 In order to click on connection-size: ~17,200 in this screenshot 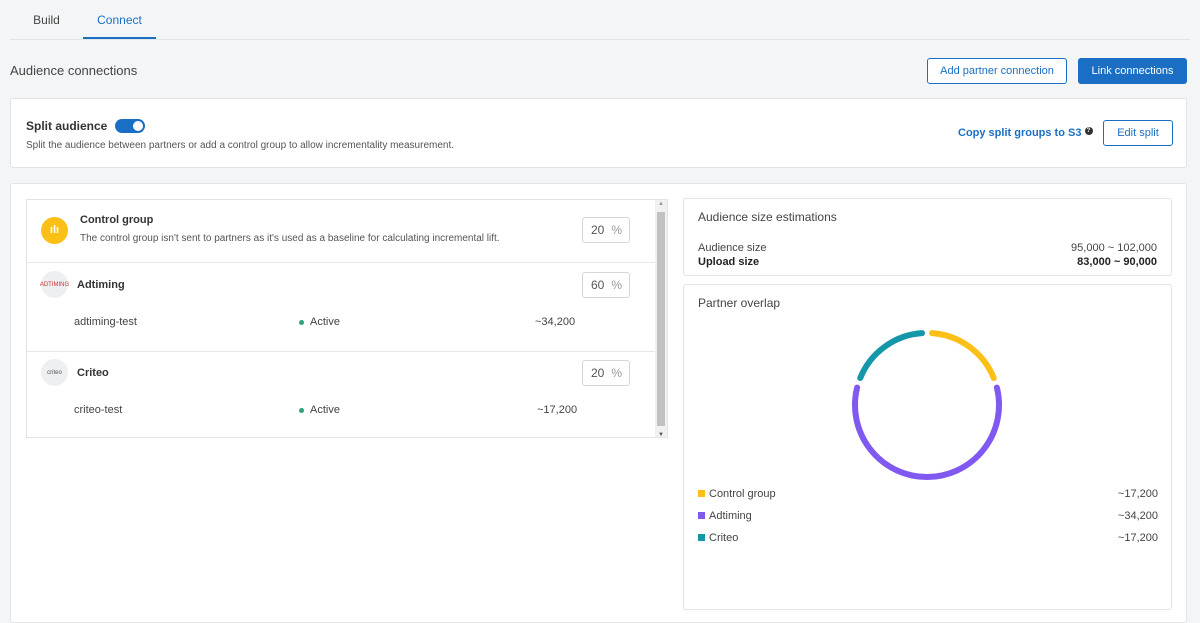, I will do `click(557, 410)`.